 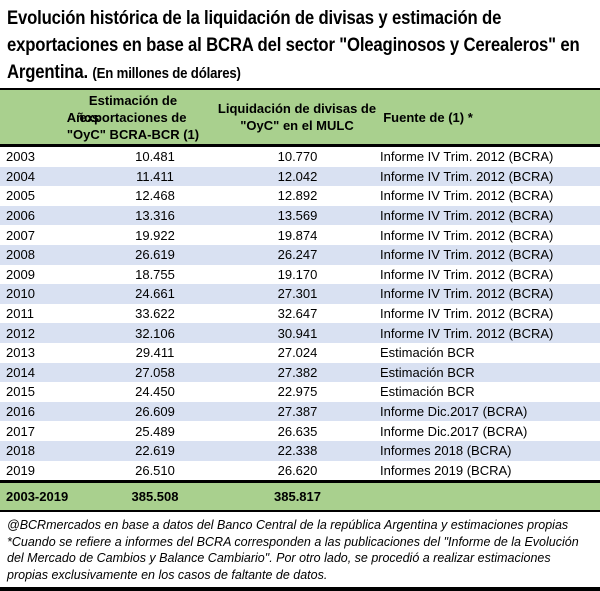 I want to click on cell-liquidacion: 27.382, so click(x=297, y=372).